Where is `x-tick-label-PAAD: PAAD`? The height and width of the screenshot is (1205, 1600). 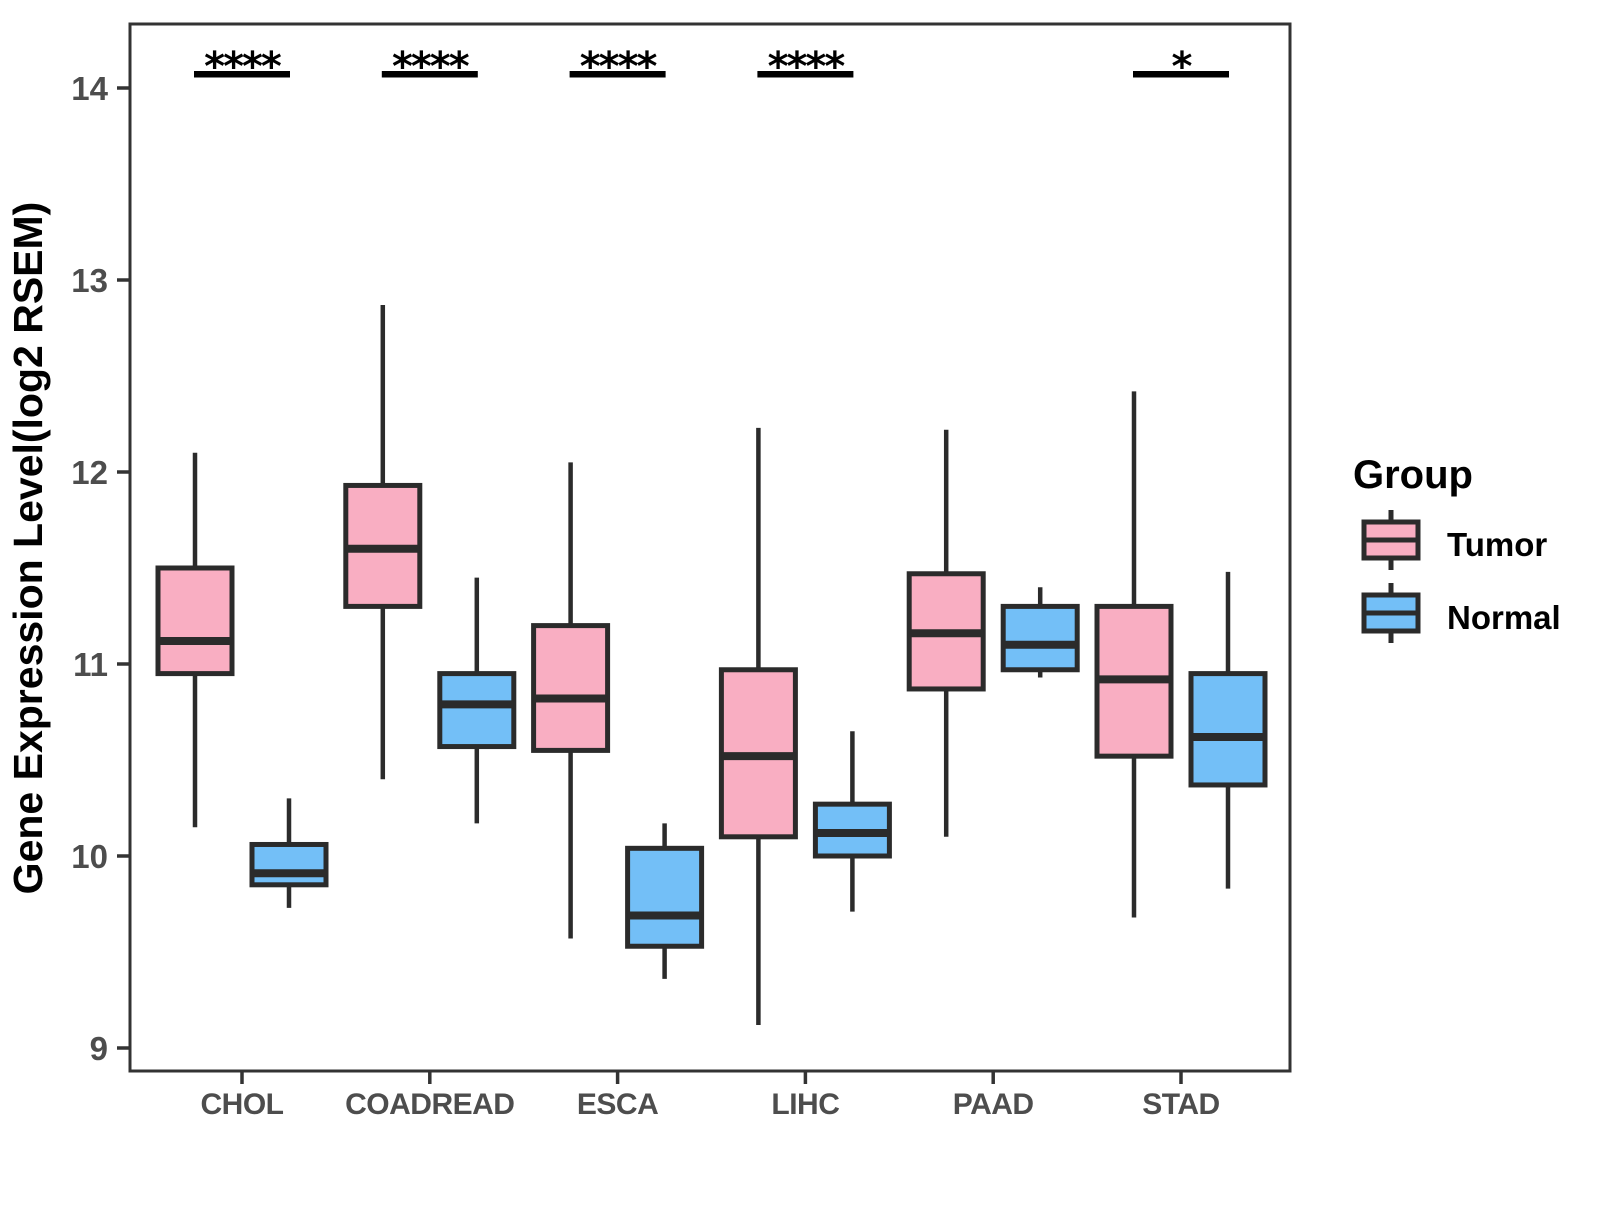 x-tick-label-PAAD: PAAD is located at coordinates (993, 1104).